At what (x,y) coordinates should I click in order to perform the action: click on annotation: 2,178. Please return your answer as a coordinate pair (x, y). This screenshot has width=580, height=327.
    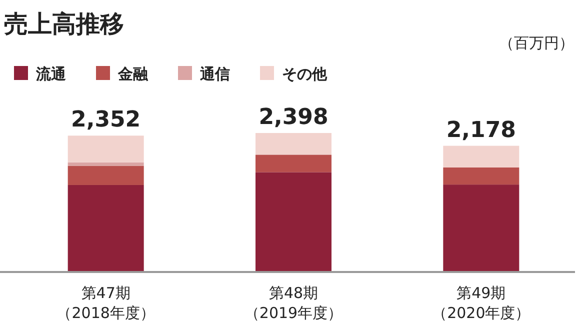
    Looking at the image, I should click on (481, 130).